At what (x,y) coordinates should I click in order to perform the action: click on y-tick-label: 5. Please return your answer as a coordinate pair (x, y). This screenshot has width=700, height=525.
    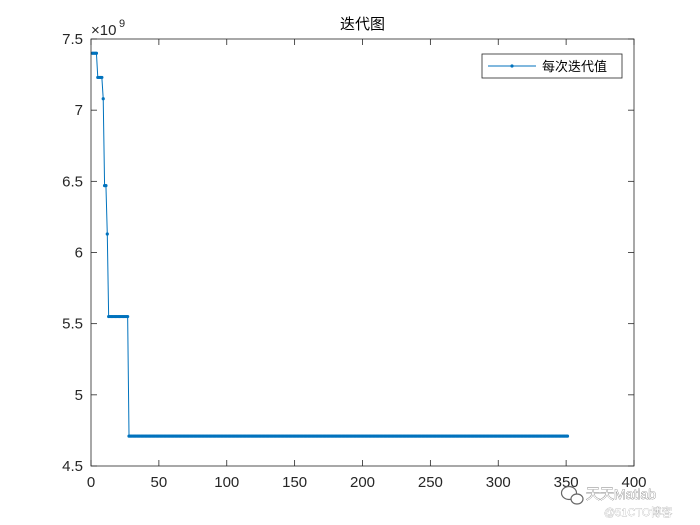
    Looking at the image, I should click on (79, 395).